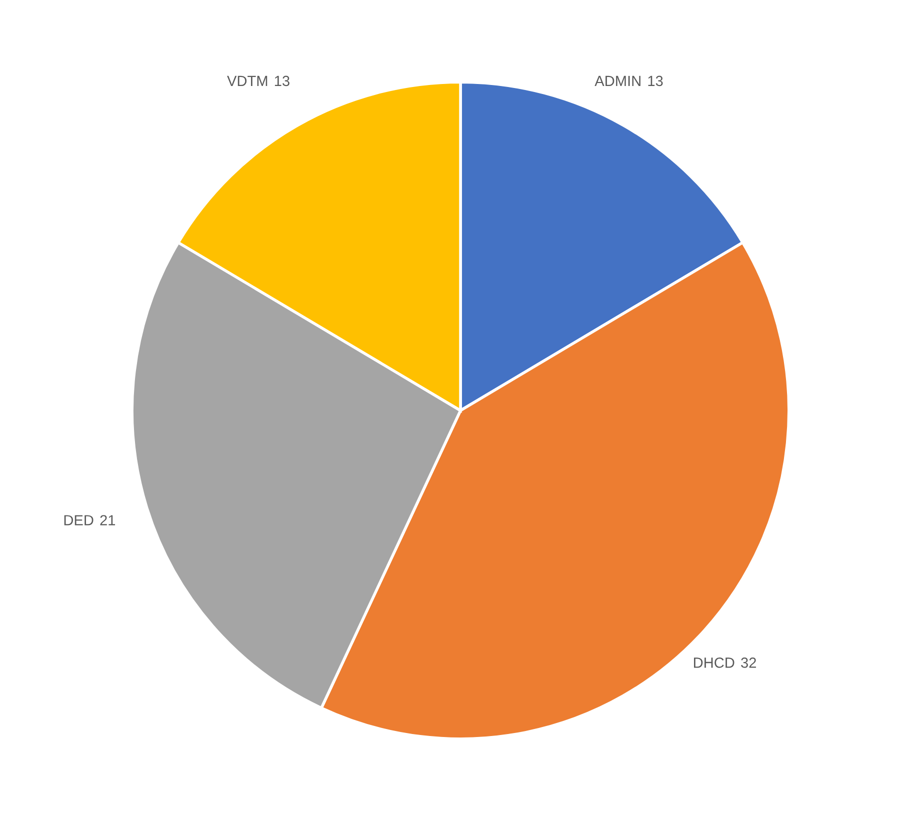  Describe the element at coordinates (247, 81) in the screenshot. I see `slice-label: VDTM` at that location.